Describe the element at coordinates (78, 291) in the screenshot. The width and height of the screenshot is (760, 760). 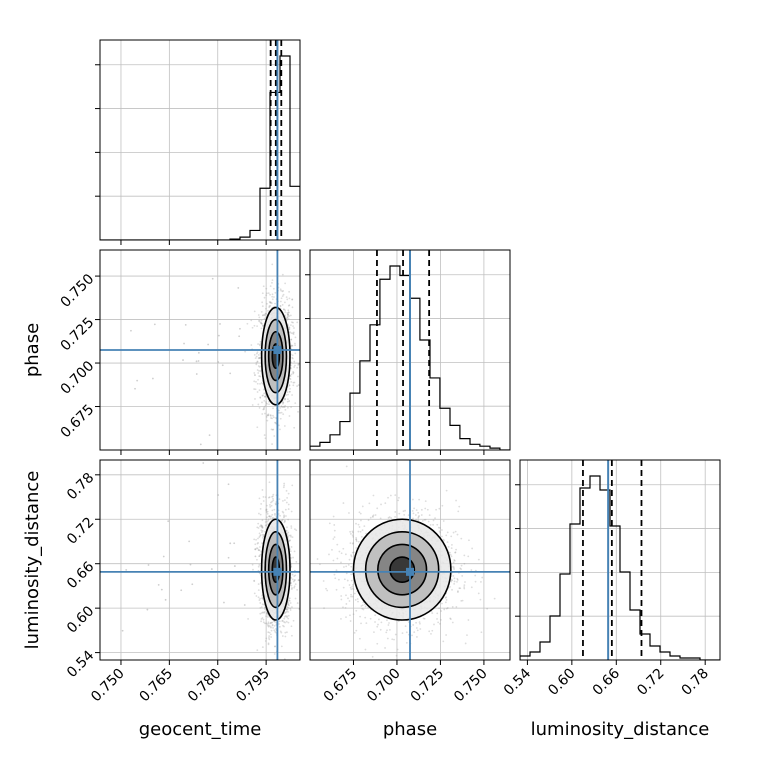
I see `y-tick-label: 0.750` at that location.